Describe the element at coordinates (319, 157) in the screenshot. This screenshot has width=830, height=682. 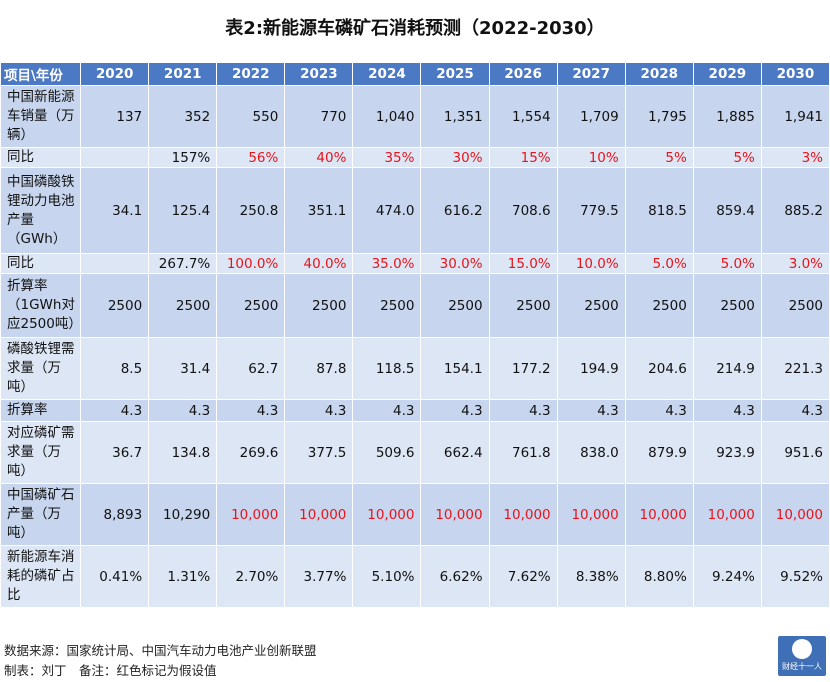
I see `table-cell: 40%` at that location.